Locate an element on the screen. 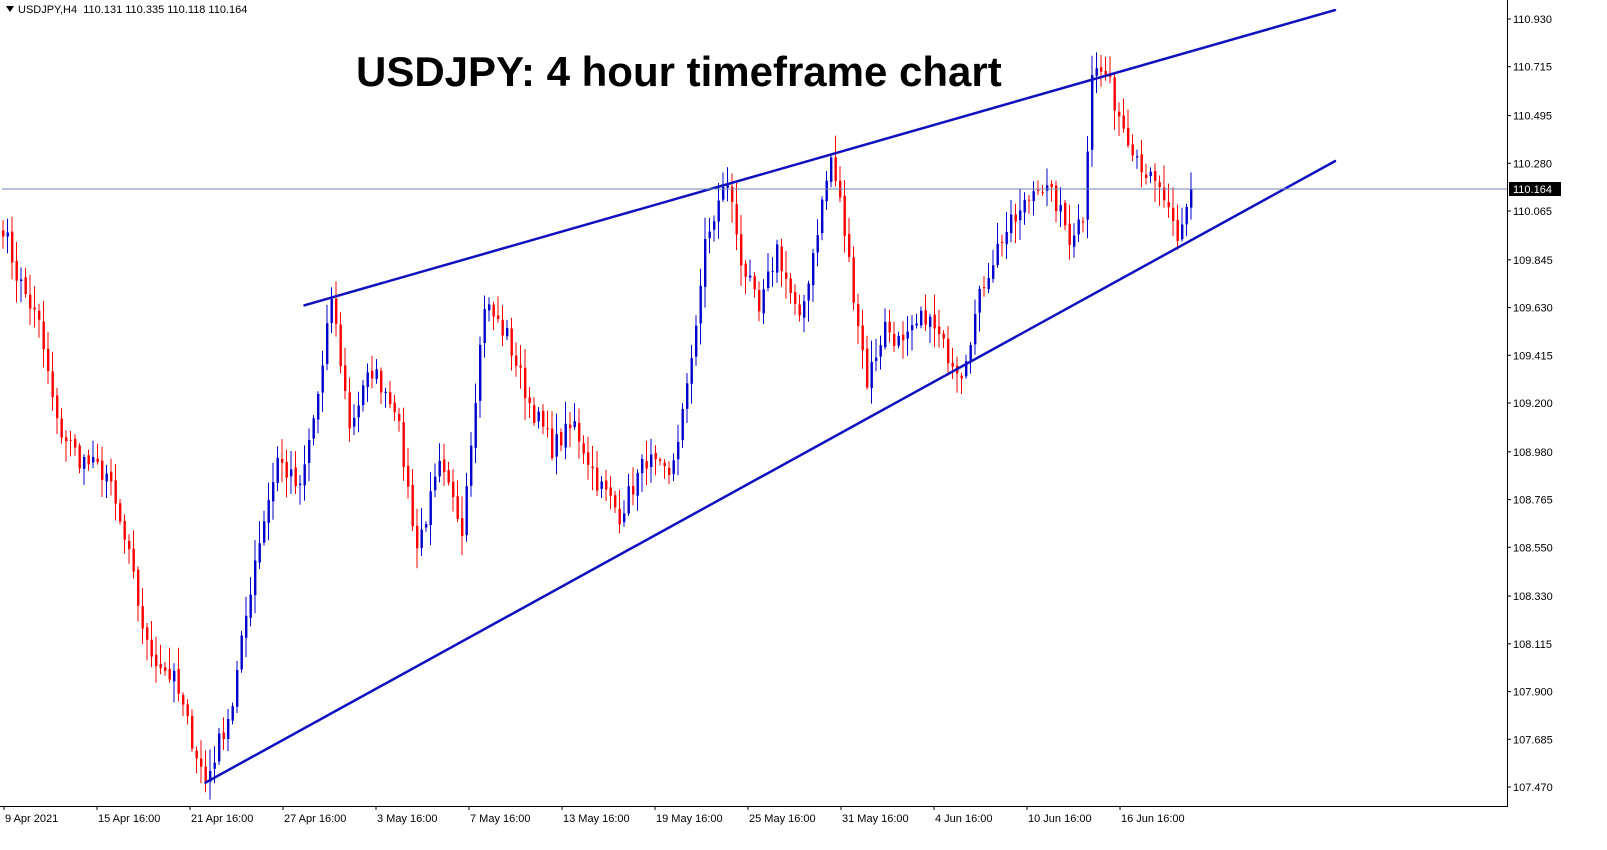 This screenshot has width=1607, height=850. x-tick-label: 4 Jun 16:00 is located at coordinates (964, 819).